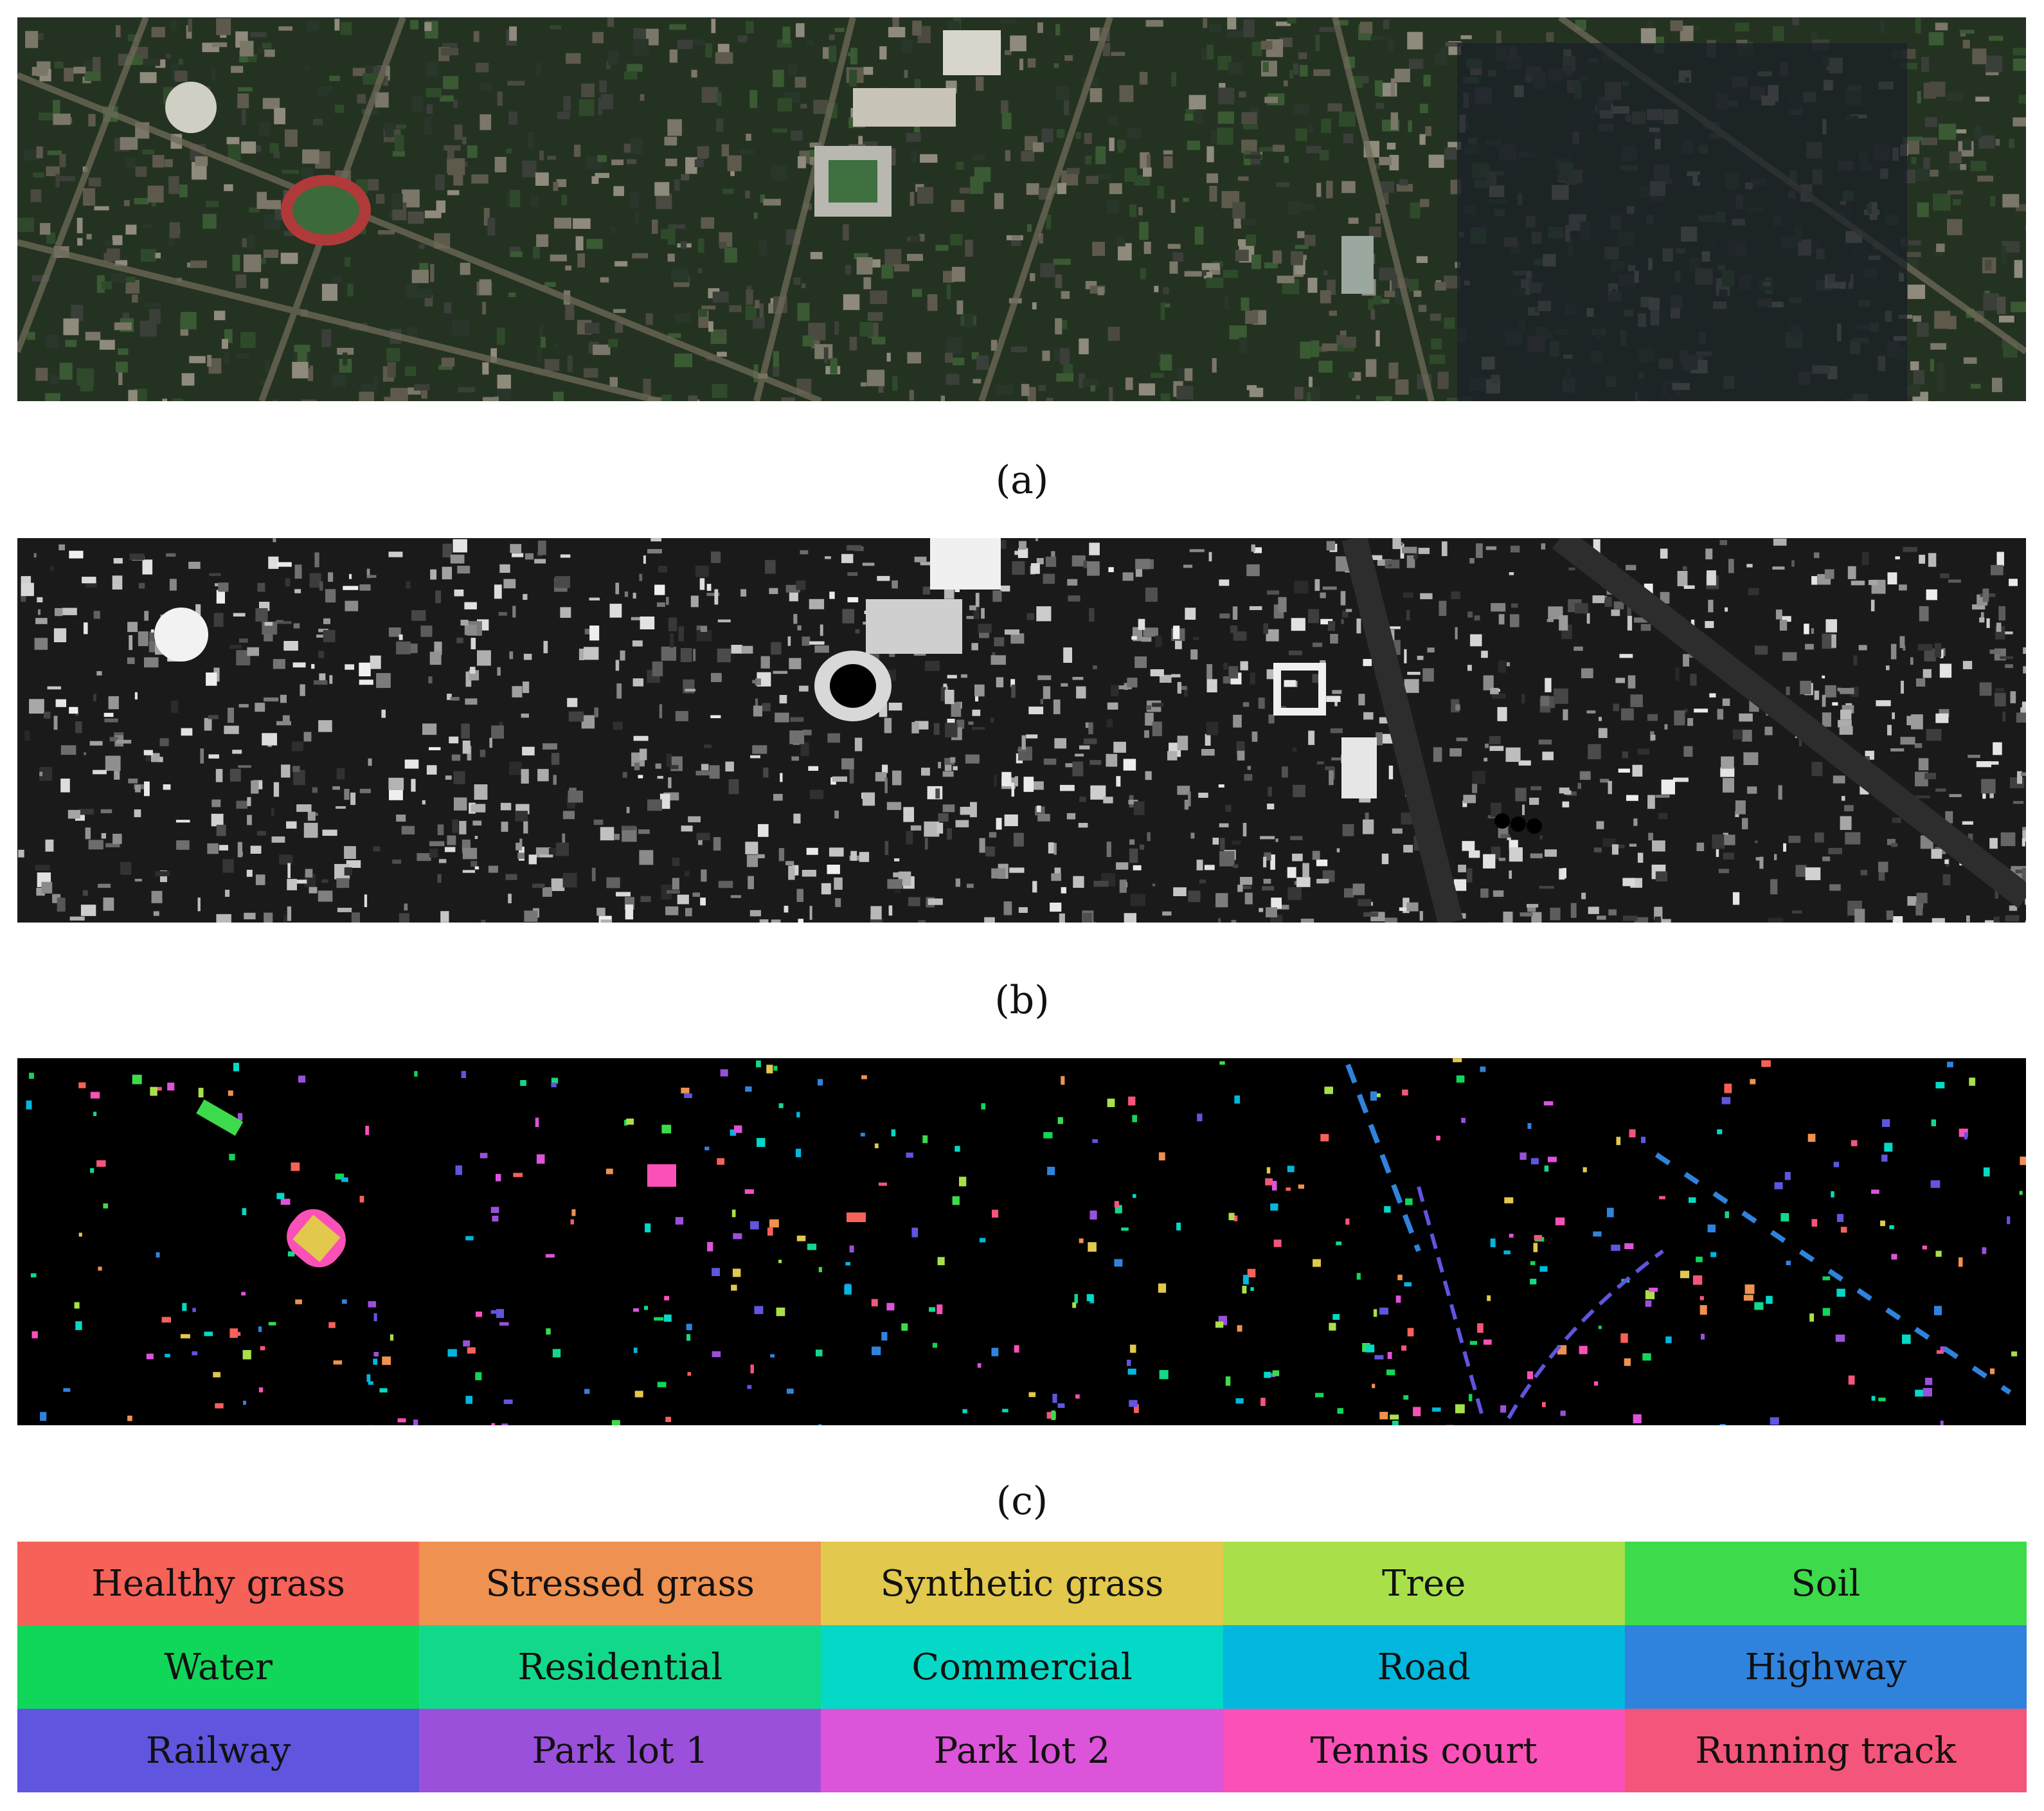 Image resolution: width=2044 pixels, height=1811 pixels. Describe the element at coordinates (218, 1667) in the screenshot. I see `legend-item-water: Water` at that location.